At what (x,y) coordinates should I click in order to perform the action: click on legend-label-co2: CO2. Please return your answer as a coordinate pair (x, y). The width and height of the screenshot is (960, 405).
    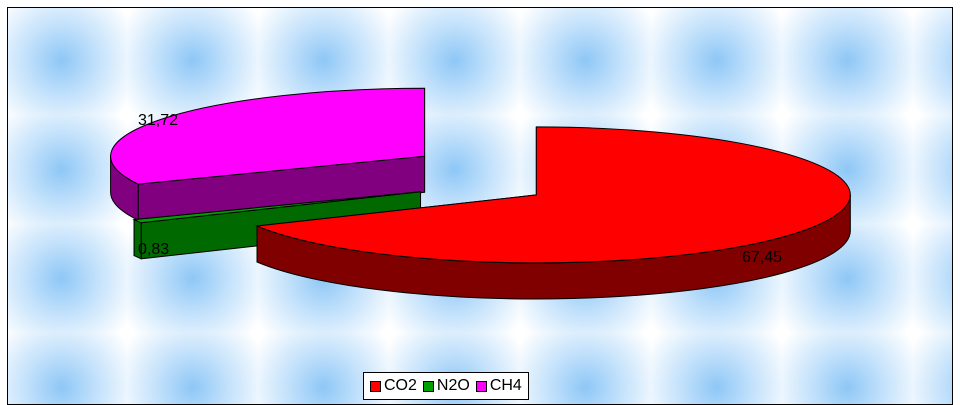
    Looking at the image, I should click on (400, 385).